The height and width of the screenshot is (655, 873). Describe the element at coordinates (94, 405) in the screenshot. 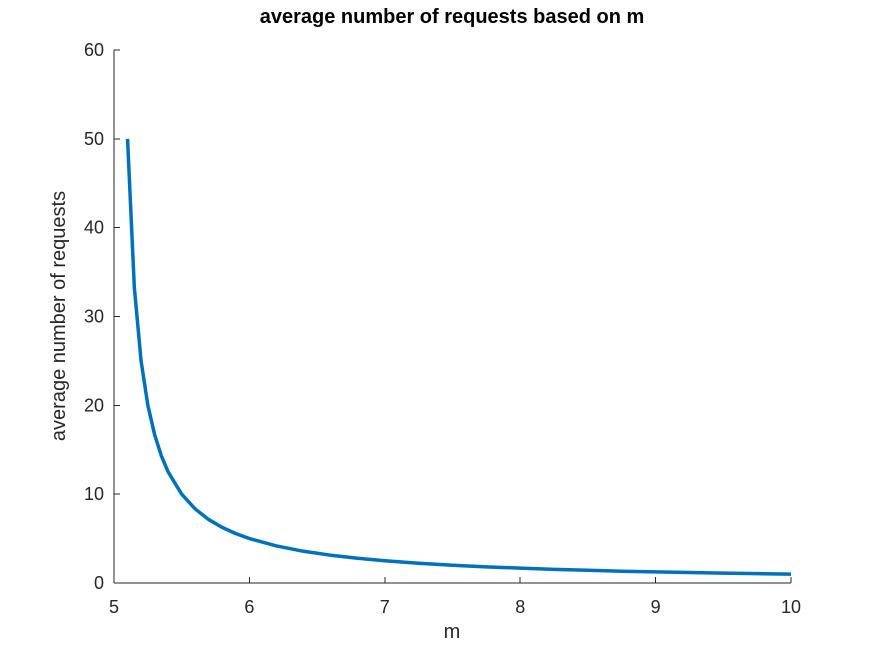

I see `y-tick-label: 20` at that location.